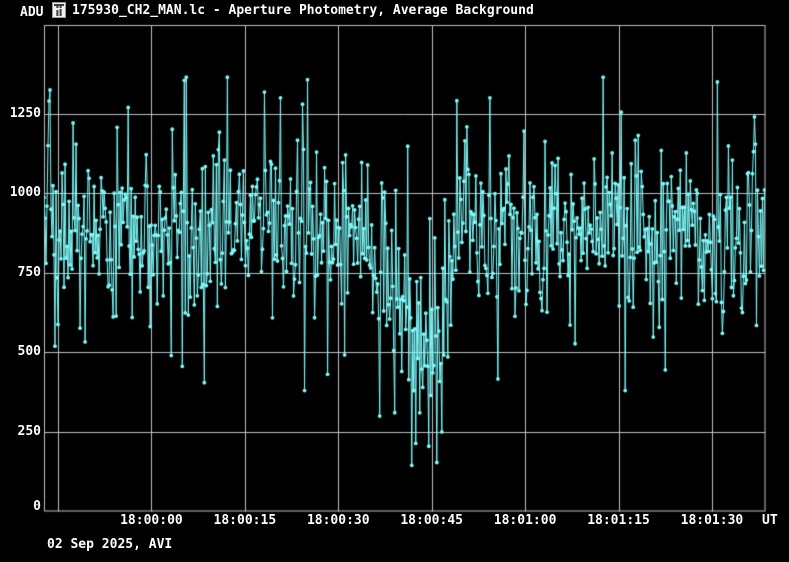  Describe the element at coordinates (110, 544) in the screenshot. I see `date-annotation: 02 Sep 2025, AVI` at that location.